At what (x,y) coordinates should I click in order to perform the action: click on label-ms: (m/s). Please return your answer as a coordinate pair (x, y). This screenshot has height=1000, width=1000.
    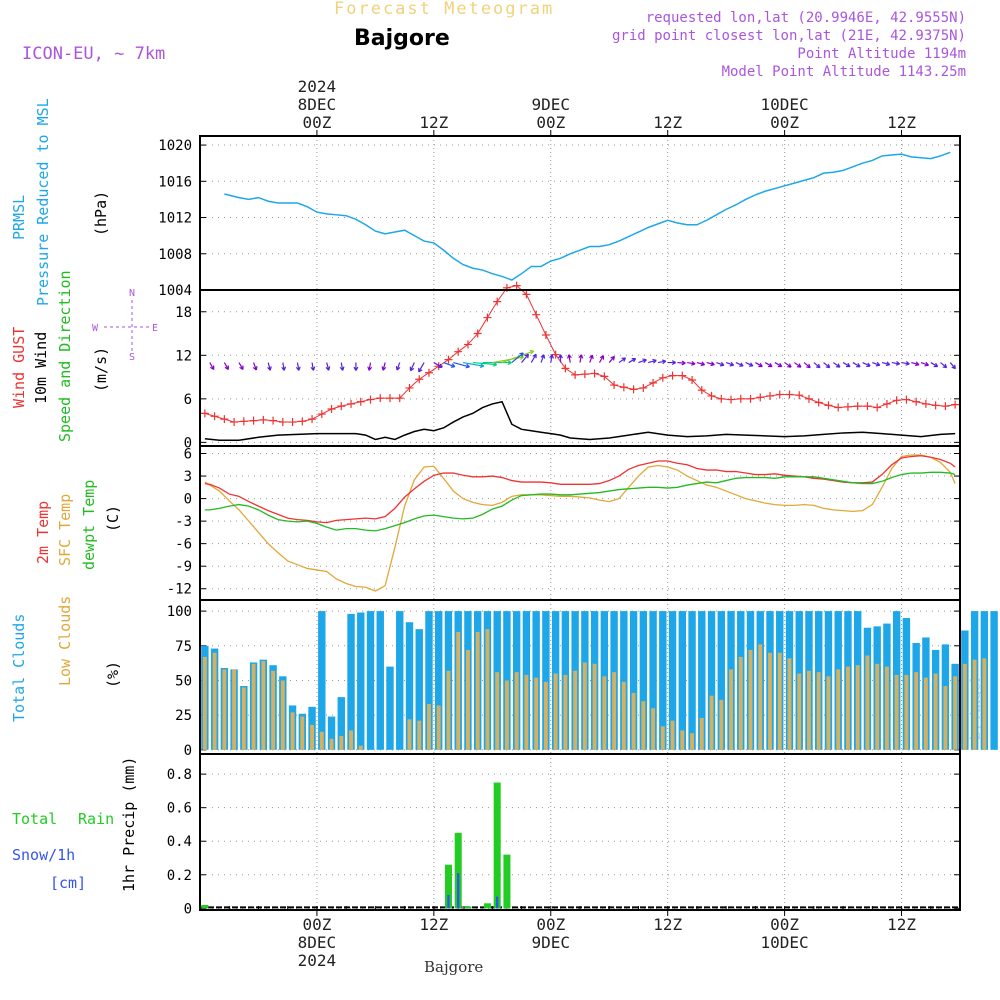
    Looking at the image, I should click on (101, 369).